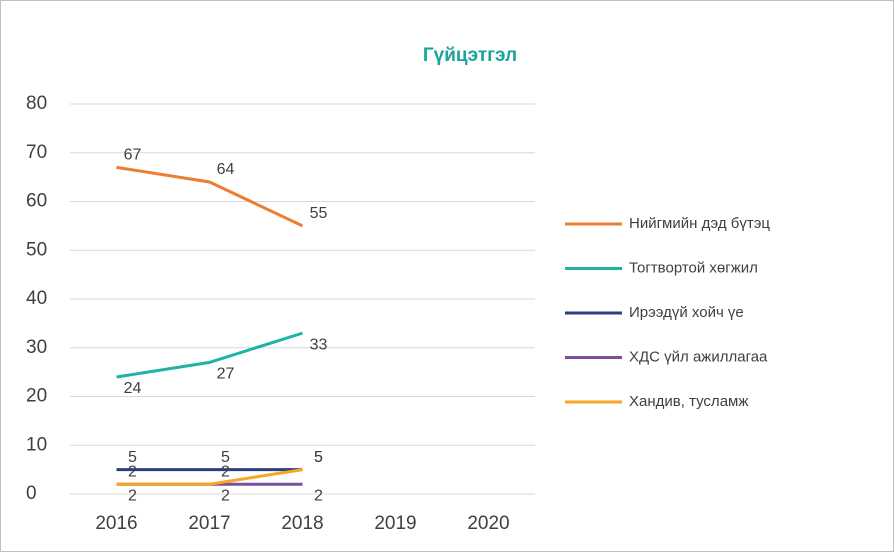 Image resolution: width=895 pixels, height=553 pixels. I want to click on y-tick-label: 60, so click(36, 201).